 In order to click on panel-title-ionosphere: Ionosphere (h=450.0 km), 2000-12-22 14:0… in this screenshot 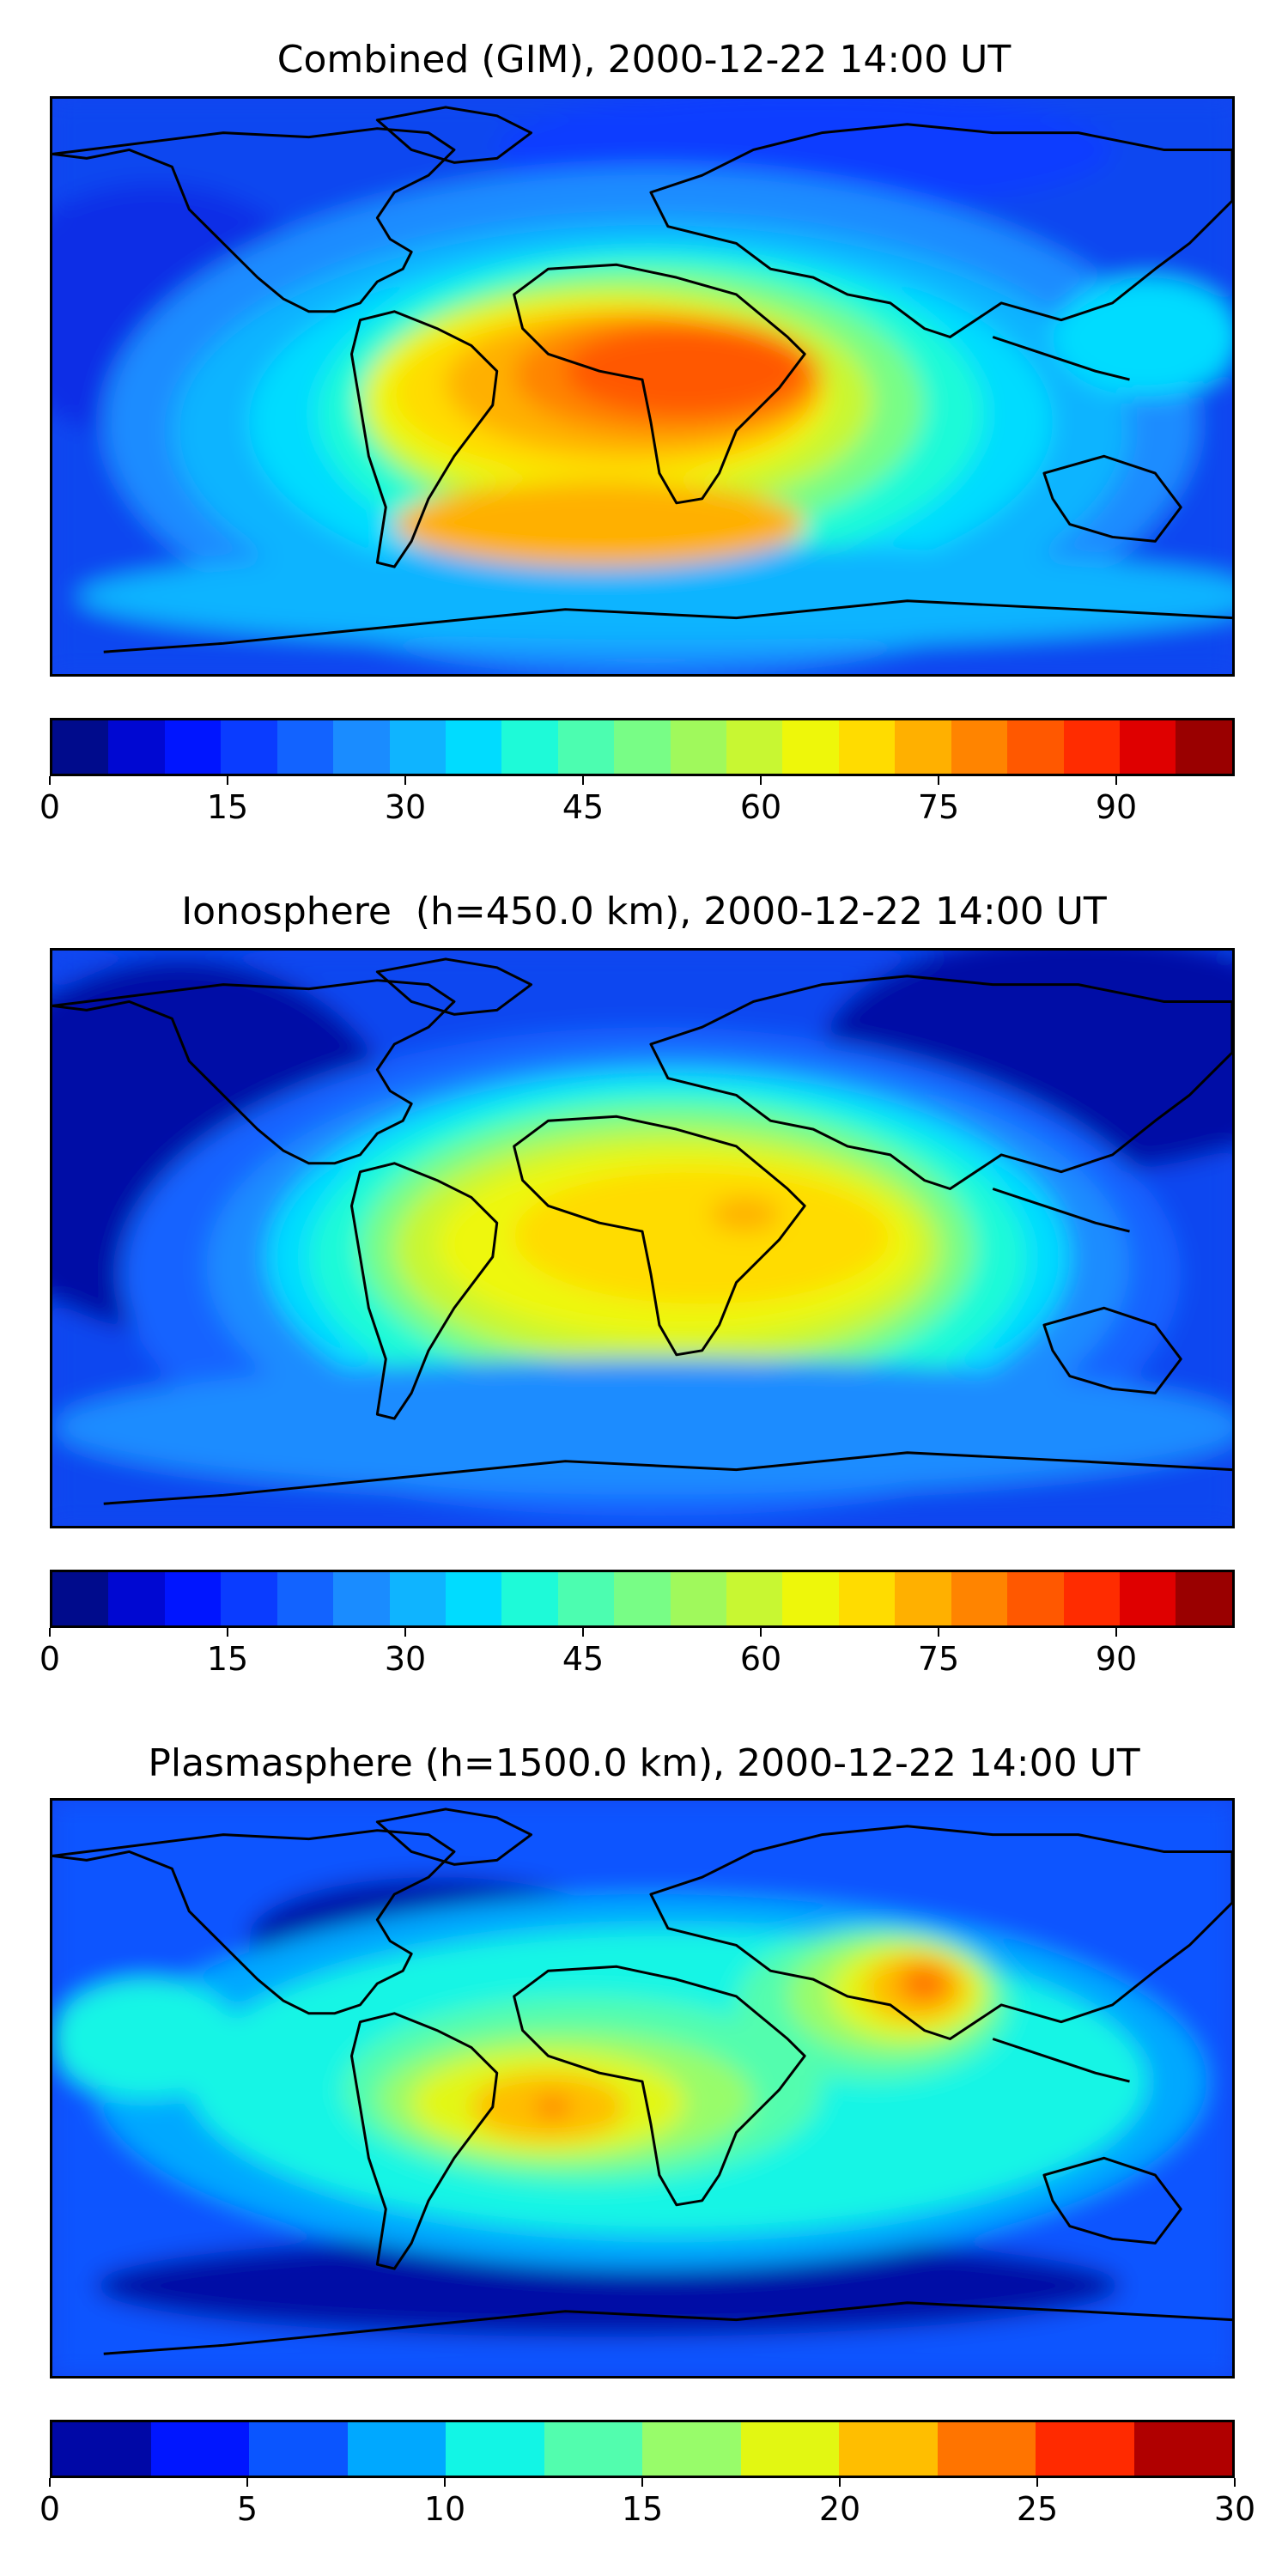, I will do `click(644, 911)`.